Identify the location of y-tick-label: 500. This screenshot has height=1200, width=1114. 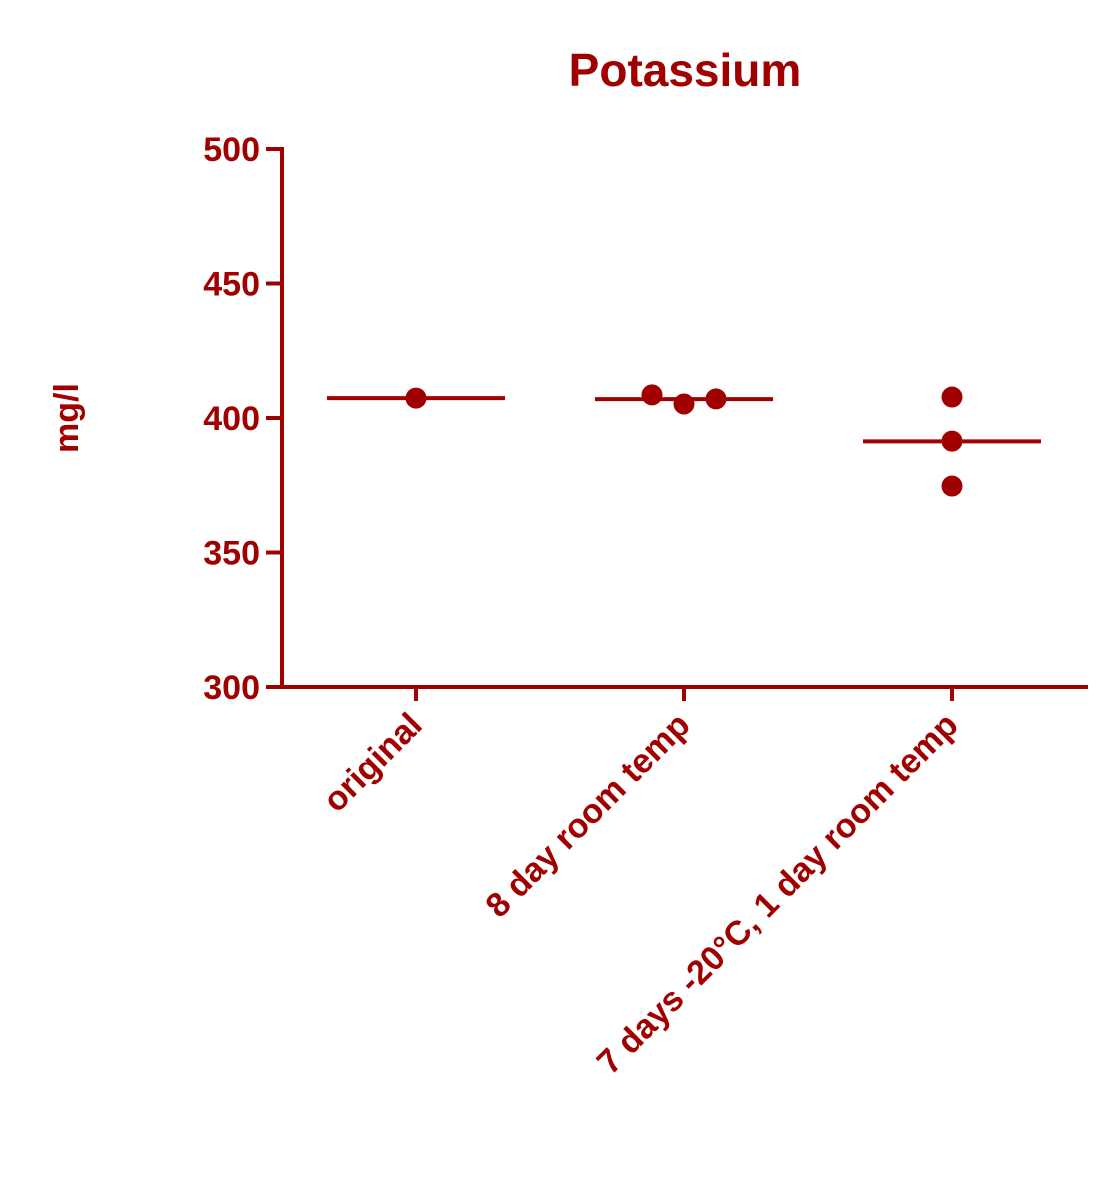
(231, 150).